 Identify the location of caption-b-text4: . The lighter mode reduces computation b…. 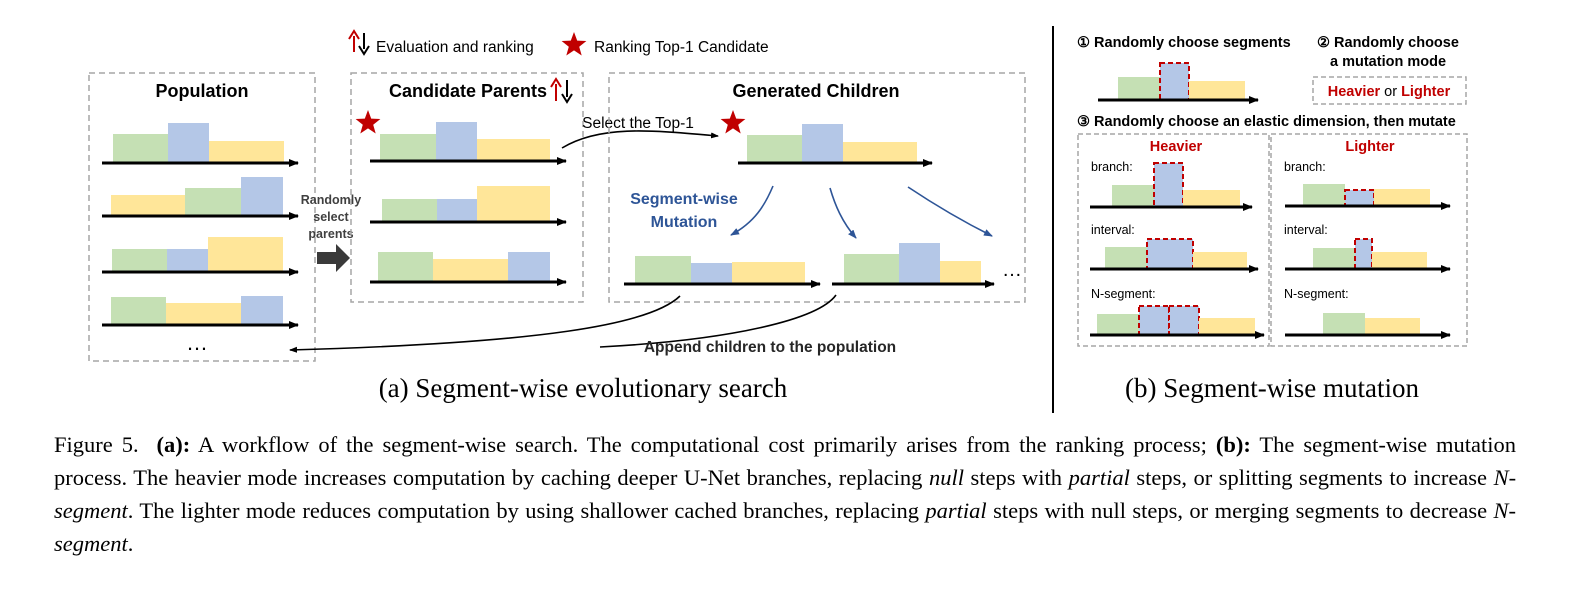
(523, 510).